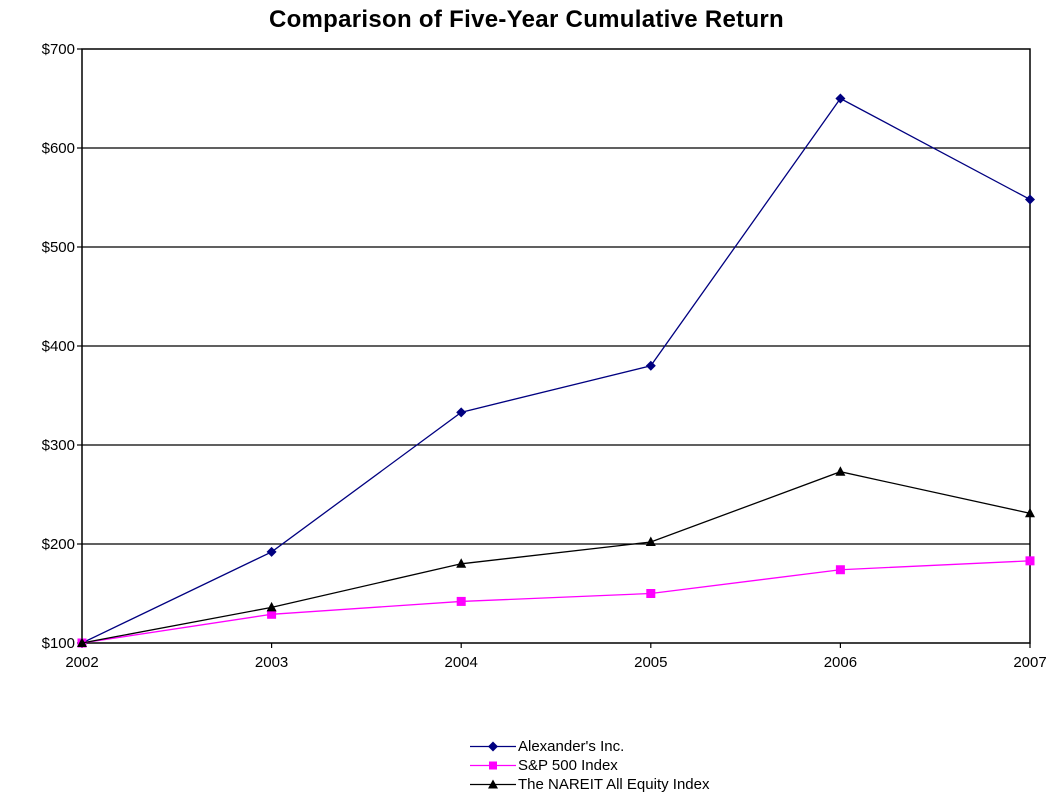  I want to click on legend-item-sp500: S&P 500 Index, so click(589, 765).